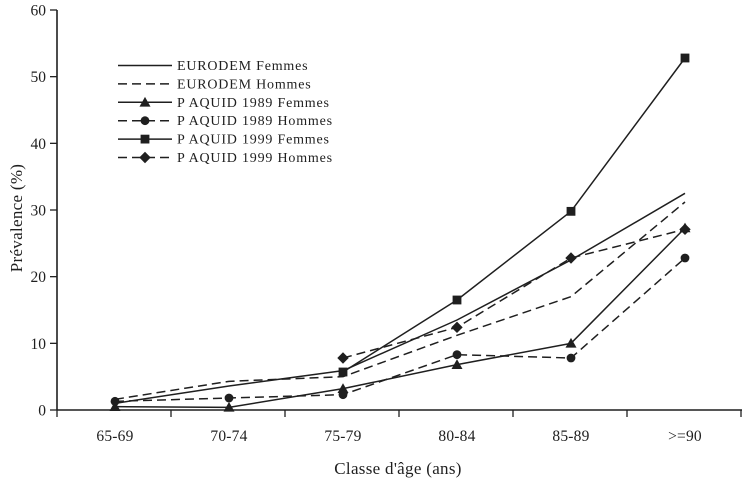 The image size is (755, 485). Describe the element at coordinates (342, 436) in the screenshot. I see `x-category-label: 75-79` at that location.